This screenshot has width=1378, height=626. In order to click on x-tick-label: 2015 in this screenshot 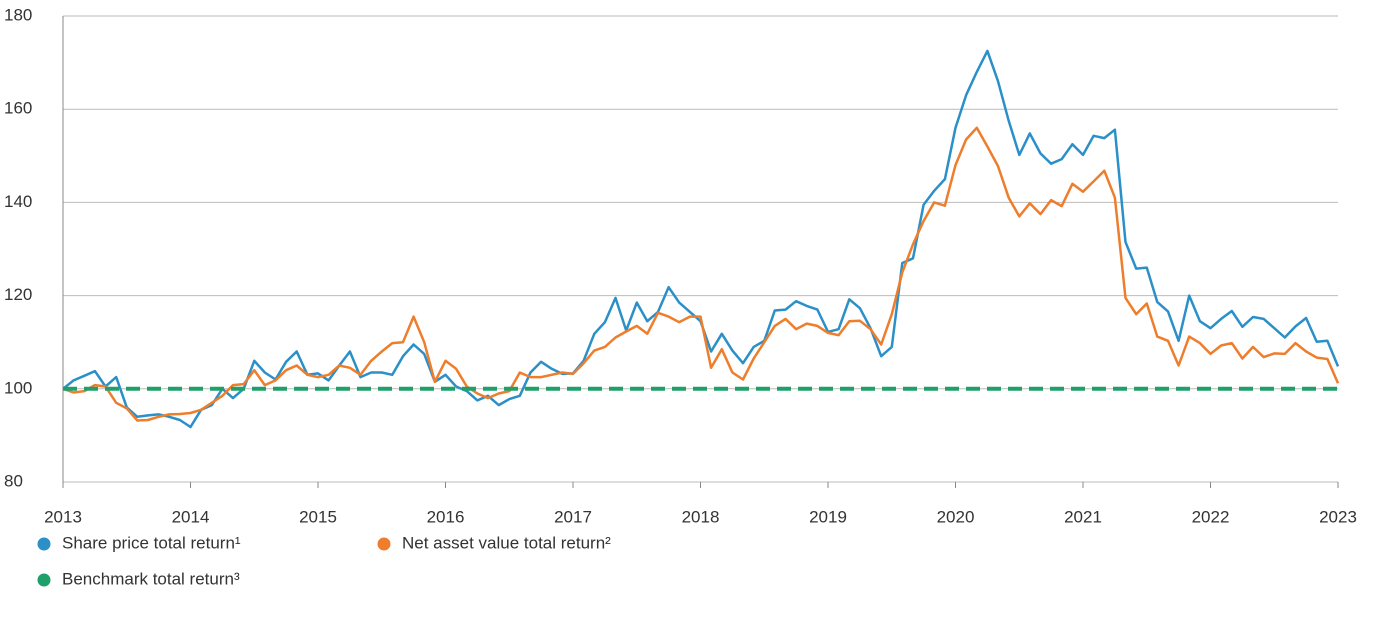, I will do `click(318, 516)`.